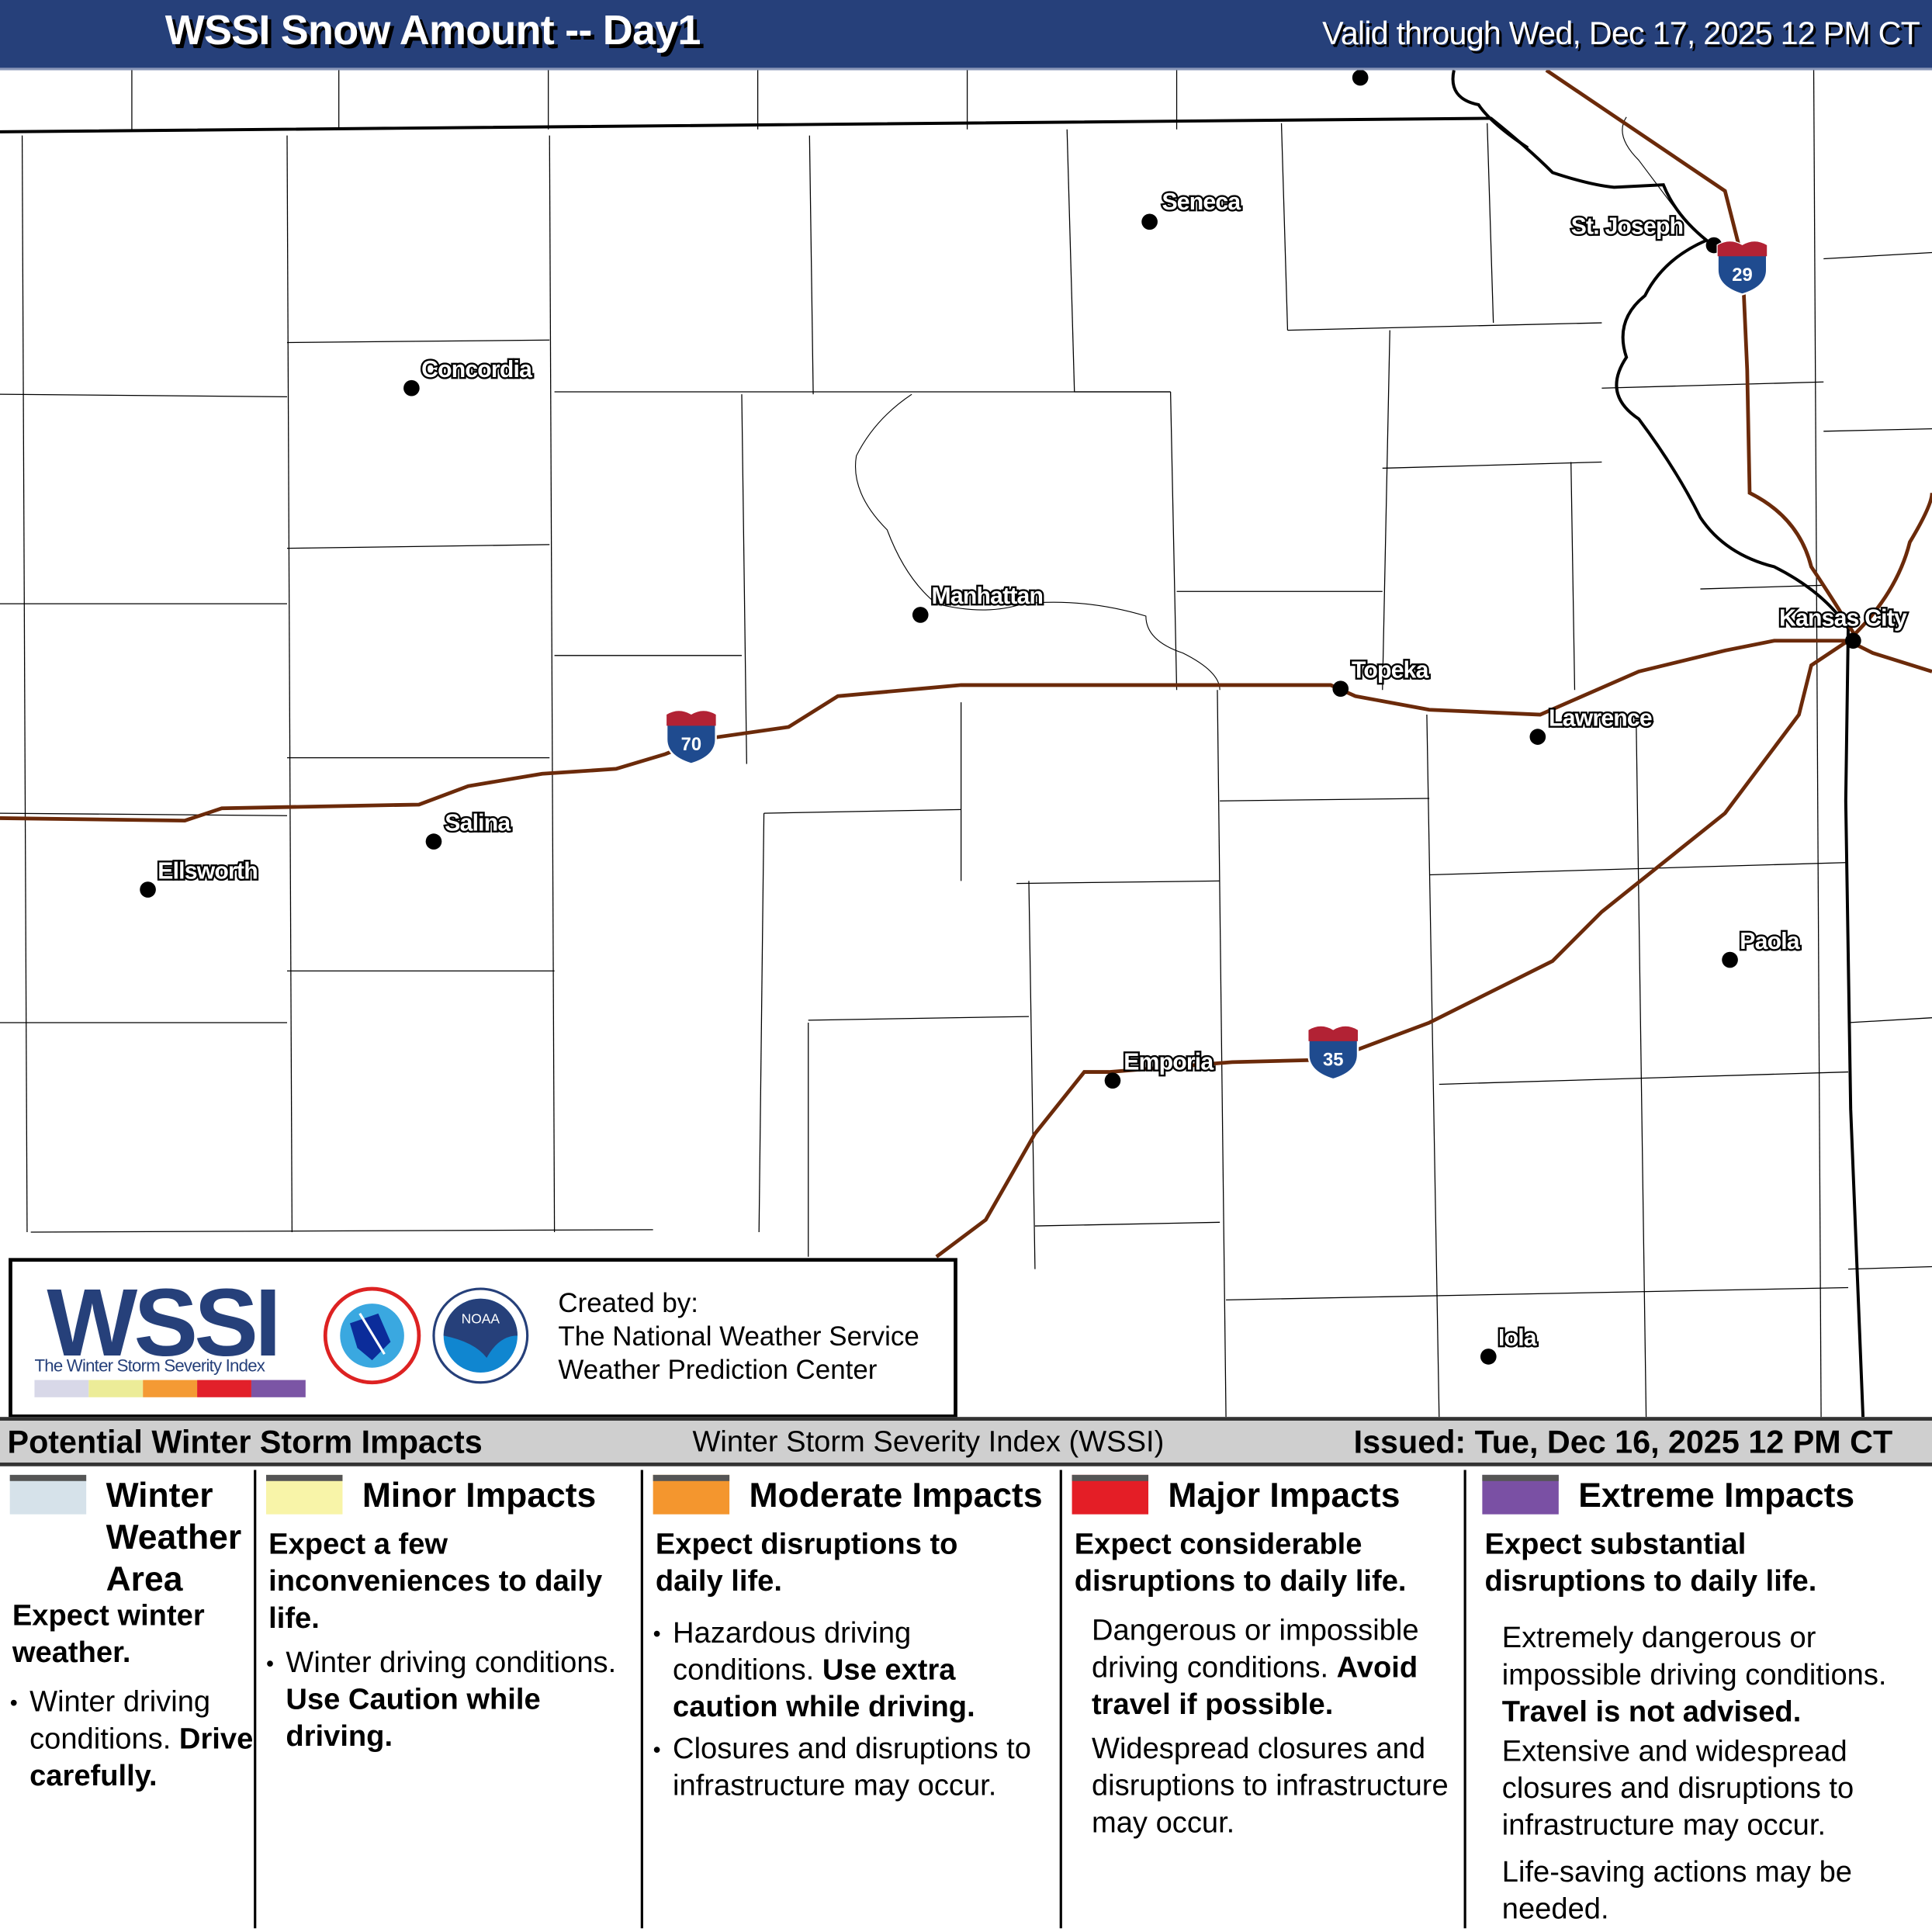  Describe the element at coordinates (1509, 1344) in the screenshot. I see `city-iola: Iola` at that location.